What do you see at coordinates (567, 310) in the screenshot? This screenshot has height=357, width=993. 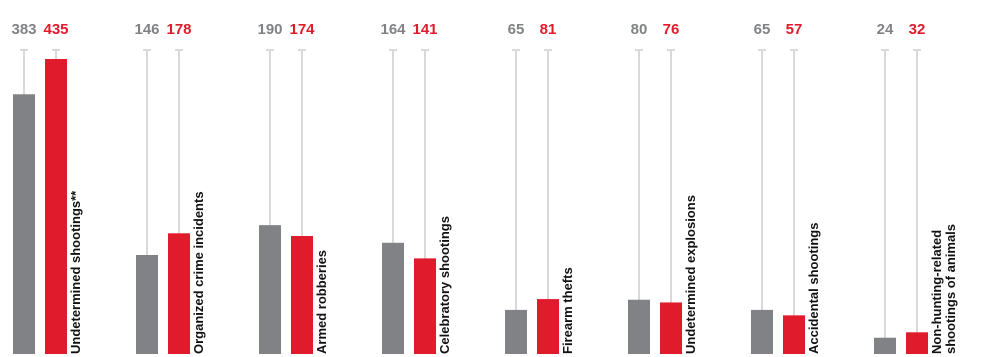 I see `category-label: Firearm thefts` at bounding box center [567, 310].